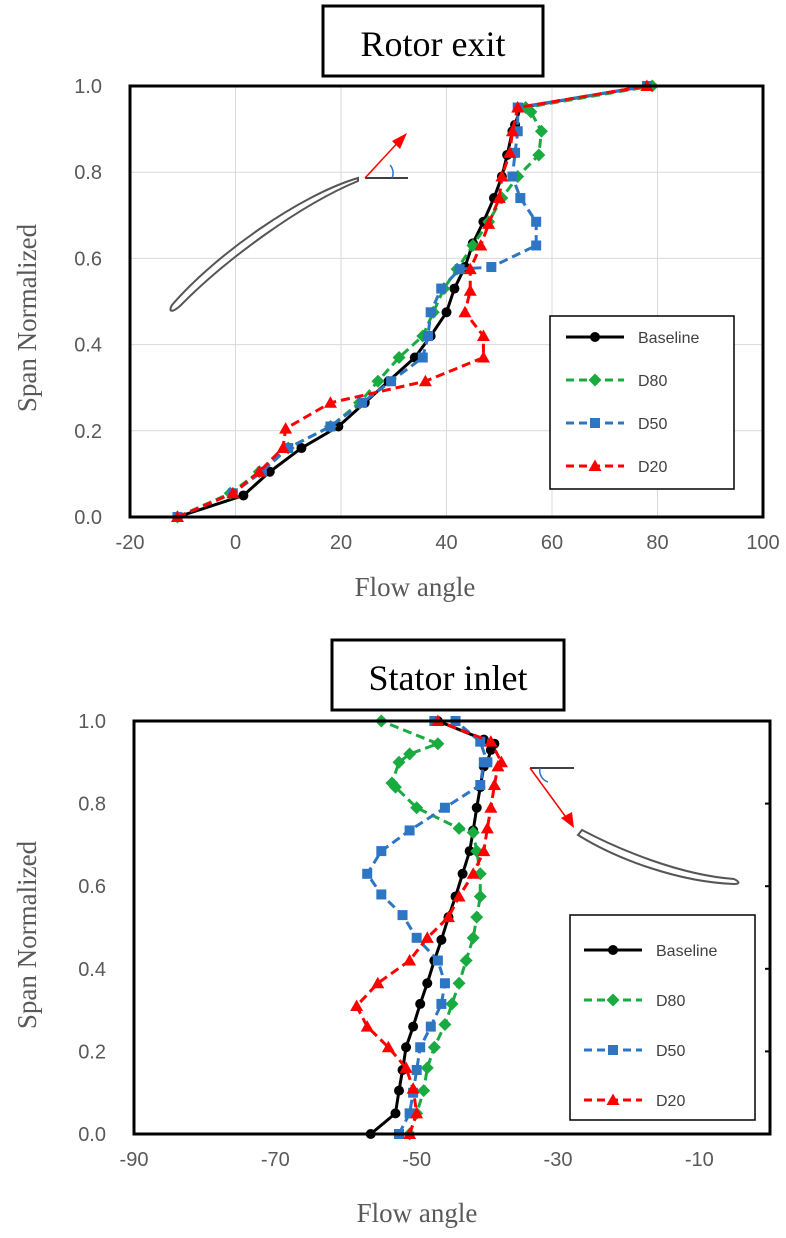 Image resolution: width=786 pixels, height=1238 pixels. Describe the element at coordinates (448, 678) in the screenshot. I see `chart-title: Stator inlet` at that location.